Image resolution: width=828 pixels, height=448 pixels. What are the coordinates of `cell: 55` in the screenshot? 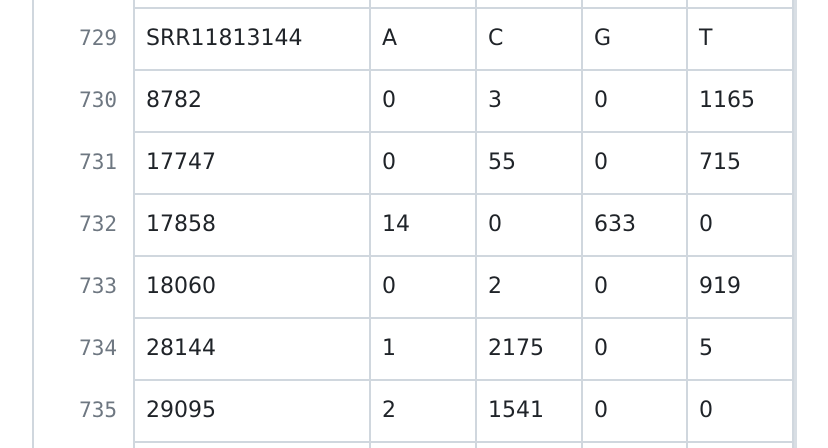 It's located at (502, 162).